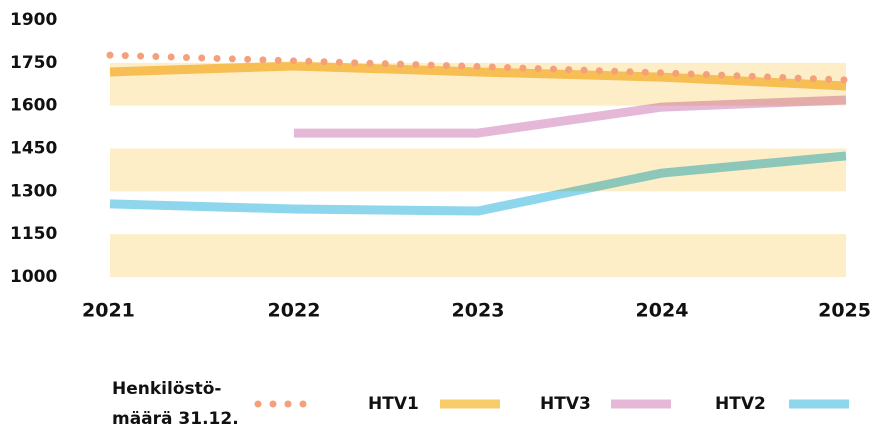 The image size is (873, 430). I want to click on x-tick-label: 2022, so click(294, 311).